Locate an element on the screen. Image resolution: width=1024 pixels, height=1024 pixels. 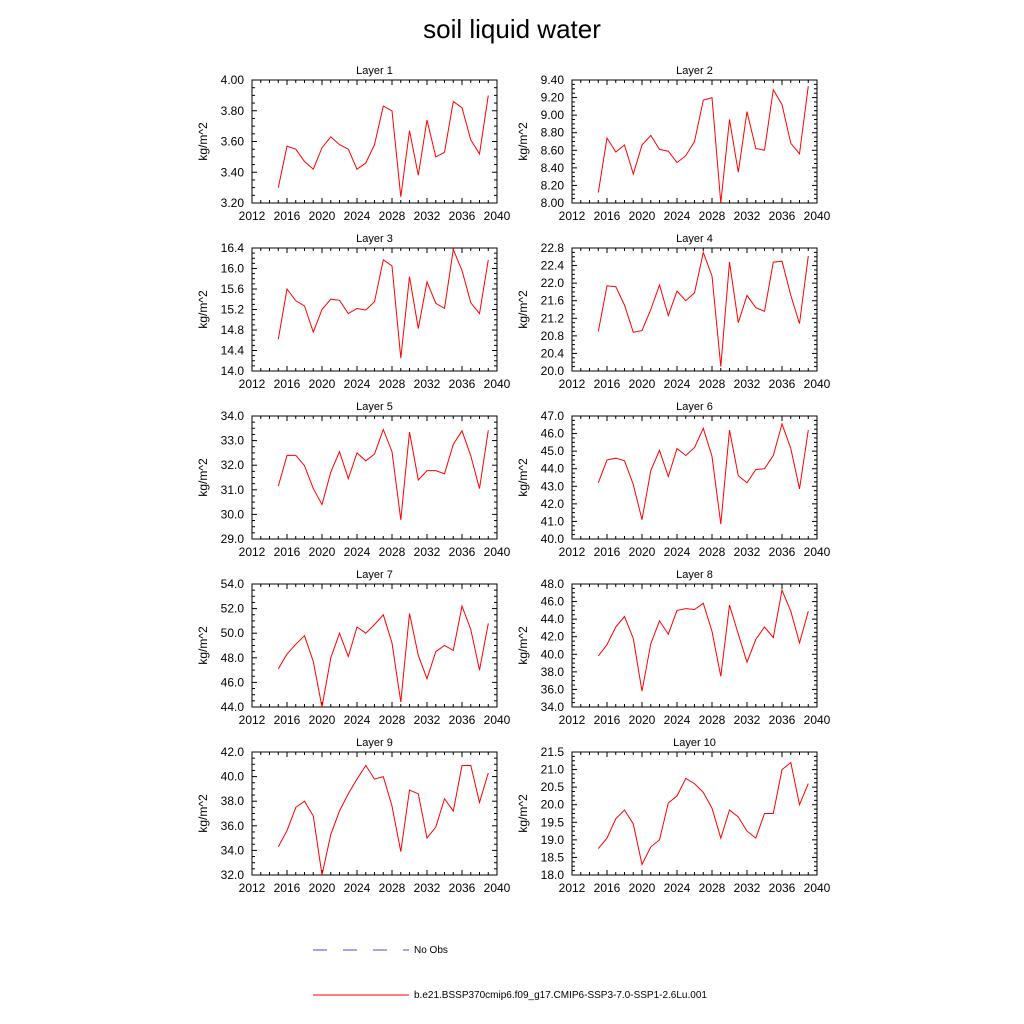
y-tick-label: 19.0 is located at coordinates (553, 840).